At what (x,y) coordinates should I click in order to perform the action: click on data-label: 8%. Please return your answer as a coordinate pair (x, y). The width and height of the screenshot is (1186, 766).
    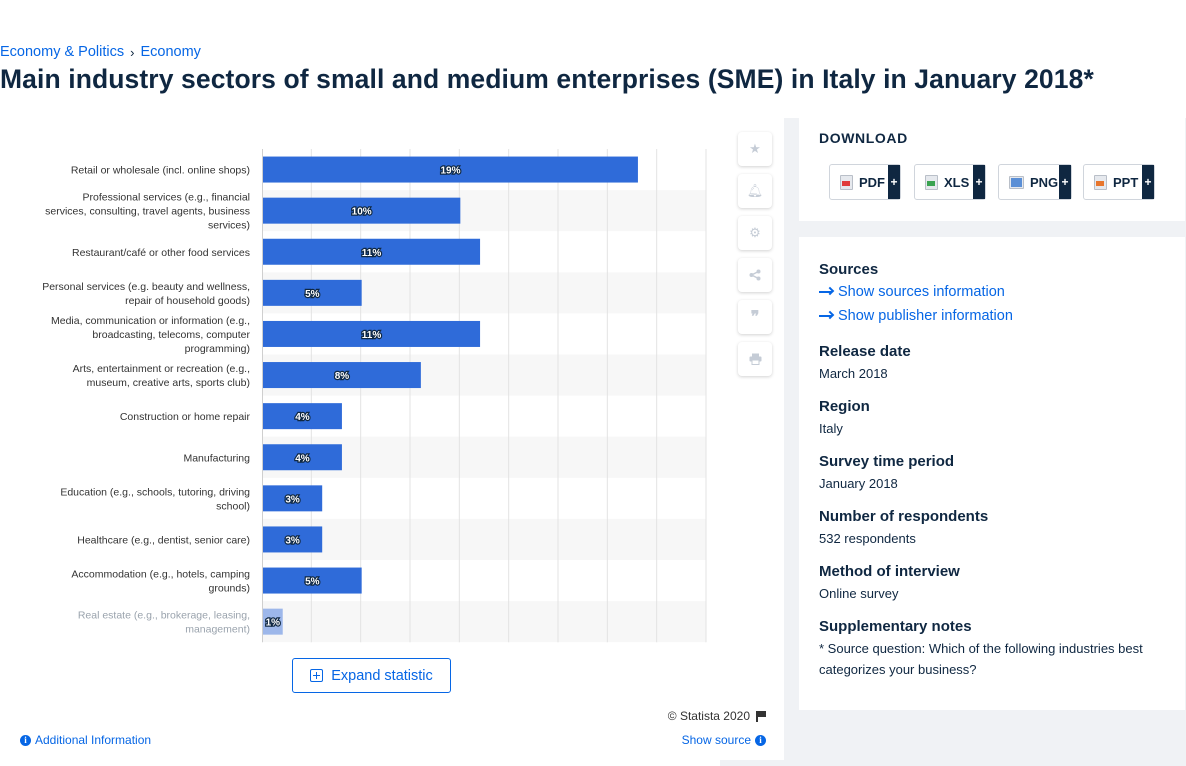
    Looking at the image, I should click on (342, 376).